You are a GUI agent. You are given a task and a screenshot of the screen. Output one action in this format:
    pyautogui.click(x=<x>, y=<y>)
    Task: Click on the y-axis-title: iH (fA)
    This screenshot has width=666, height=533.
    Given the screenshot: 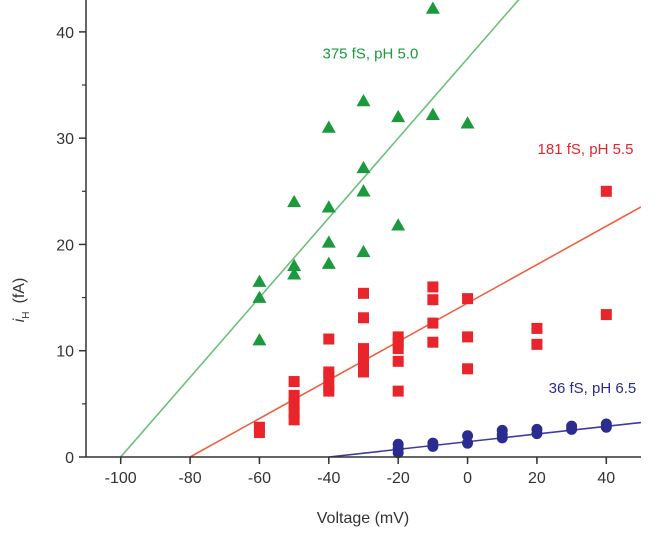 What is the action you would take?
    pyautogui.click(x=21, y=300)
    